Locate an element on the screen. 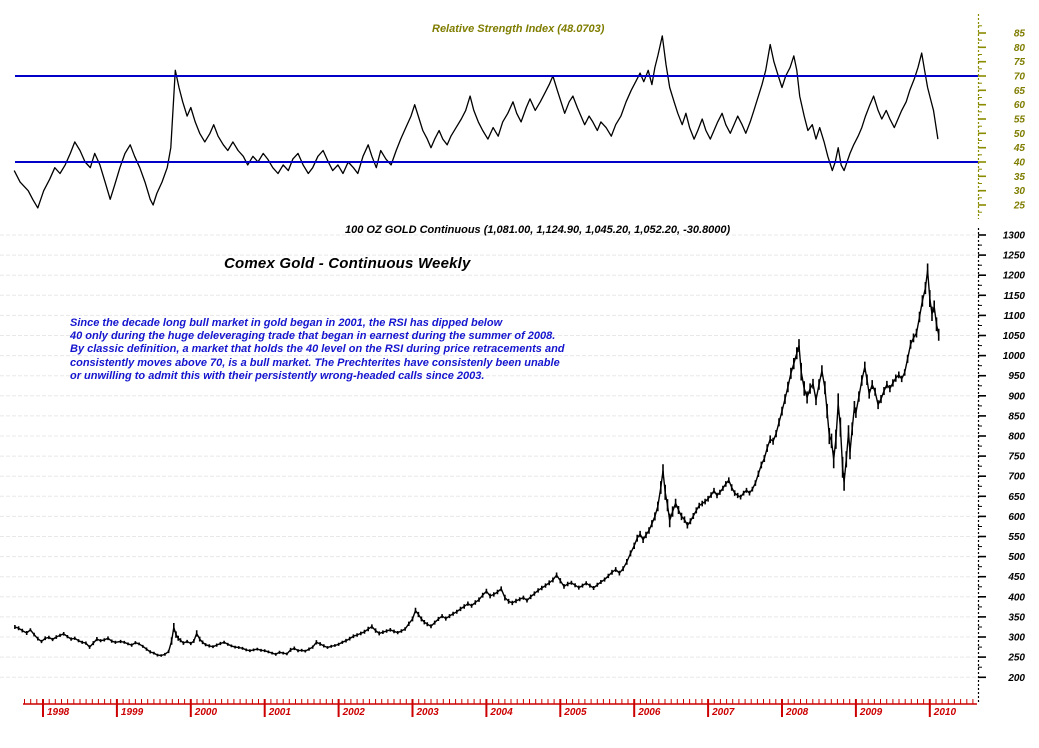 This screenshot has height=748, width=1039. price-axis-label: 800 is located at coordinates (1016, 437).